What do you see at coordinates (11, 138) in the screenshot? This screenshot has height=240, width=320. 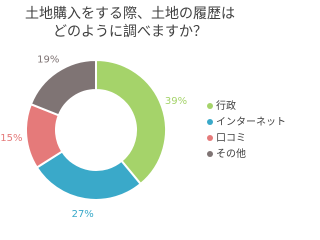 I see `data-label: 15%` at bounding box center [11, 138].